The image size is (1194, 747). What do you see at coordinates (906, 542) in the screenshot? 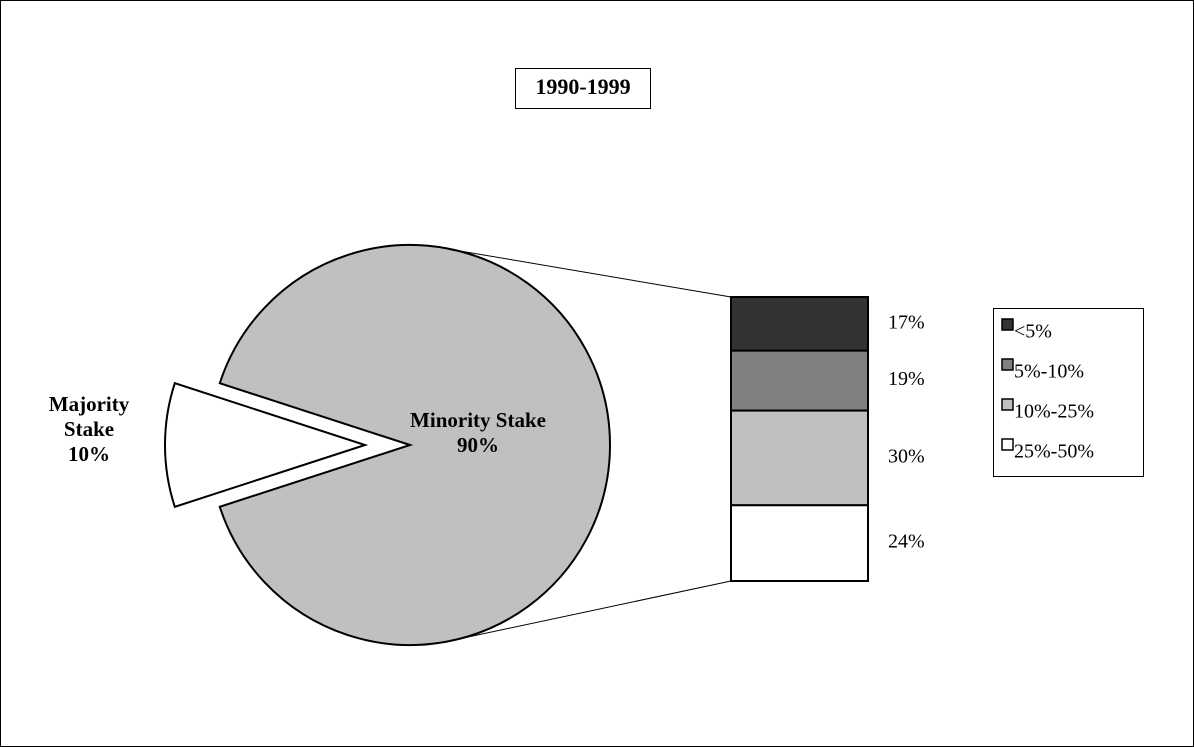
I see `value-label: 24%` at bounding box center [906, 542].